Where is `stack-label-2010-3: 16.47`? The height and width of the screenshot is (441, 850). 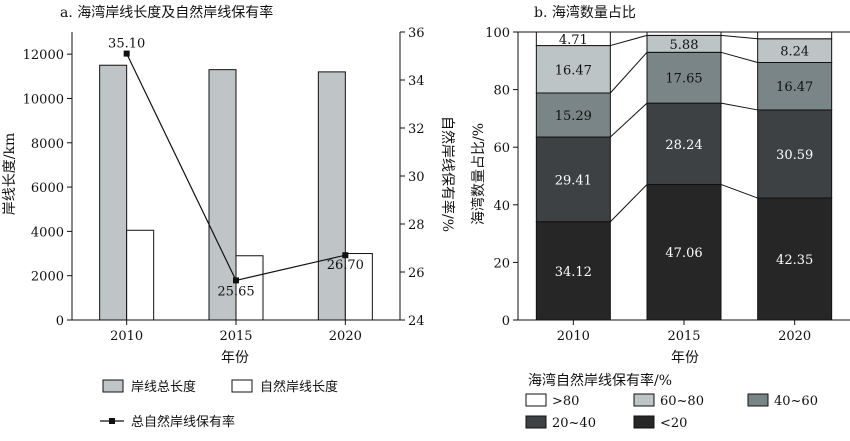
stack-label-2010-3: 16.47 is located at coordinates (573, 70).